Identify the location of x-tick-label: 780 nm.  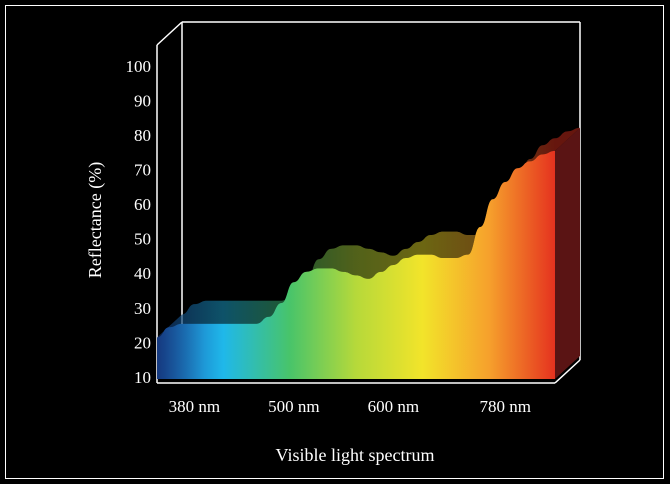
(505, 406).